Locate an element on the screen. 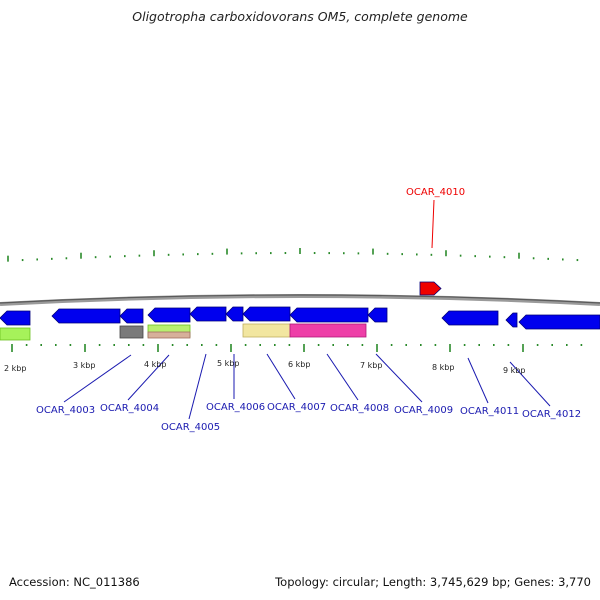 The width and height of the screenshot is (600, 600). scale-label: 8 kbp is located at coordinates (443, 367).